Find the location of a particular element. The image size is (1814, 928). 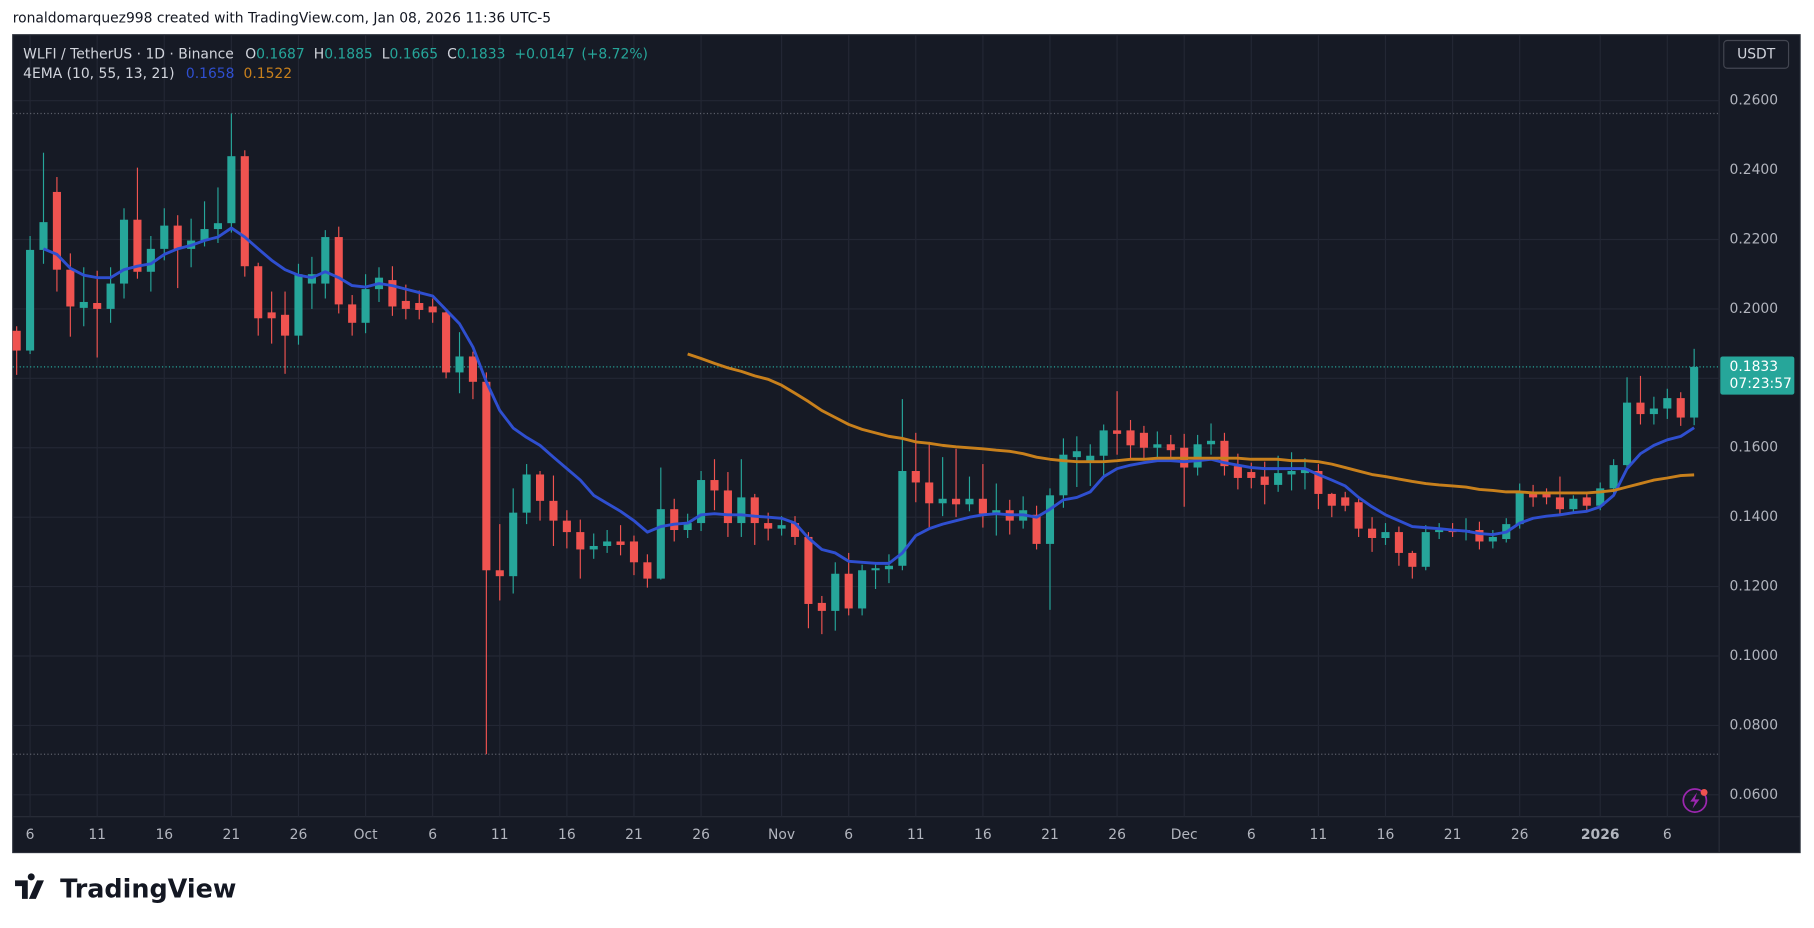

lightning-icon is located at coordinates (1695, 800).